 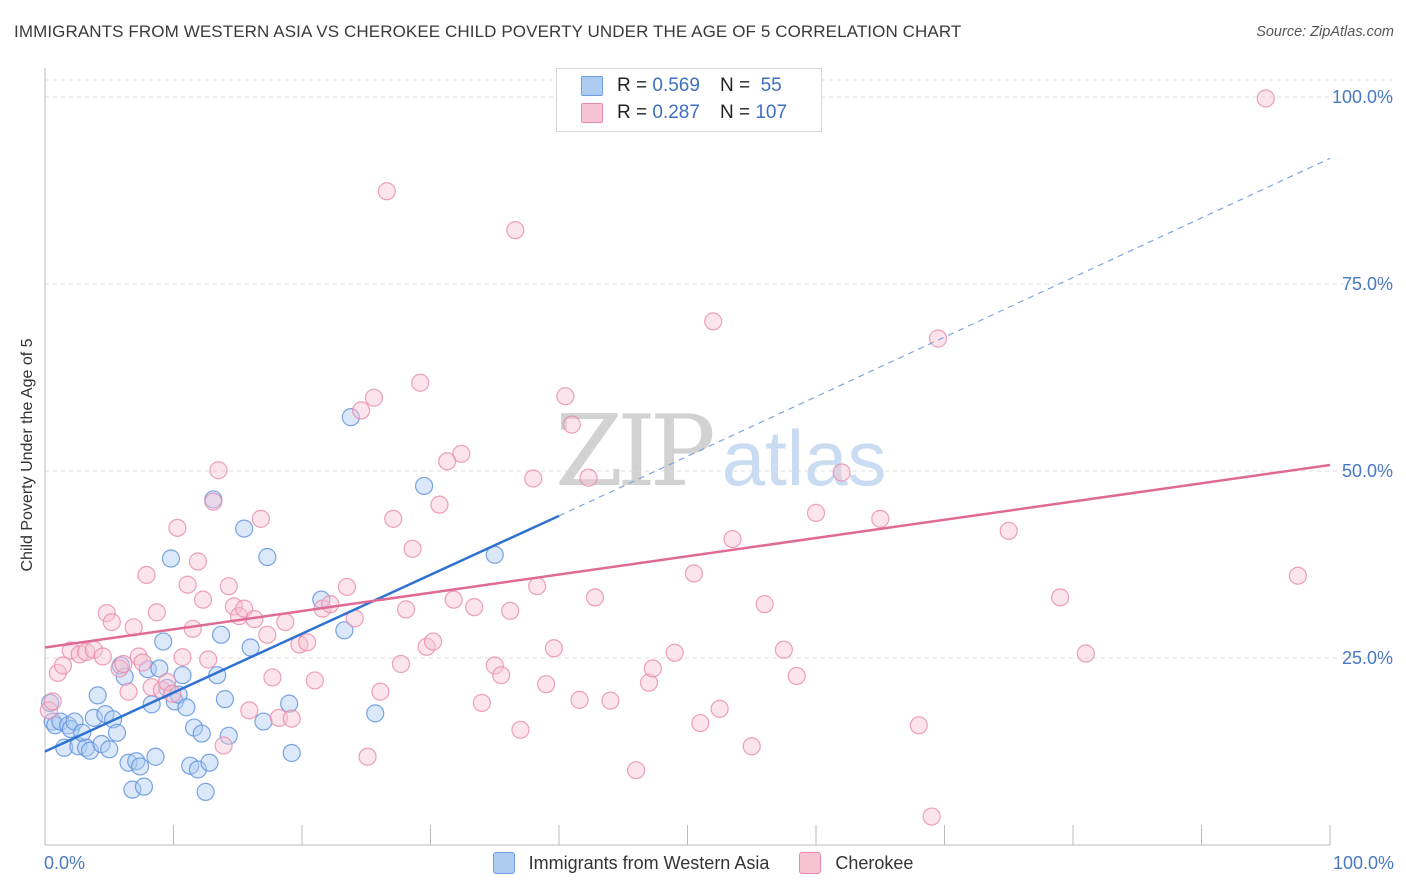 I want to click on y-tick-label: 50.0%, so click(x=1367, y=471).